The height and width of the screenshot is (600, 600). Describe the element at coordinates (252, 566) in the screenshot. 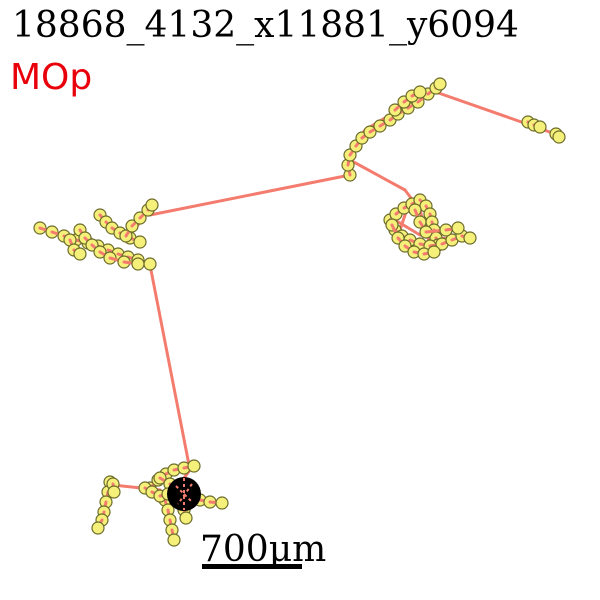

I see `scale-bar` at that location.